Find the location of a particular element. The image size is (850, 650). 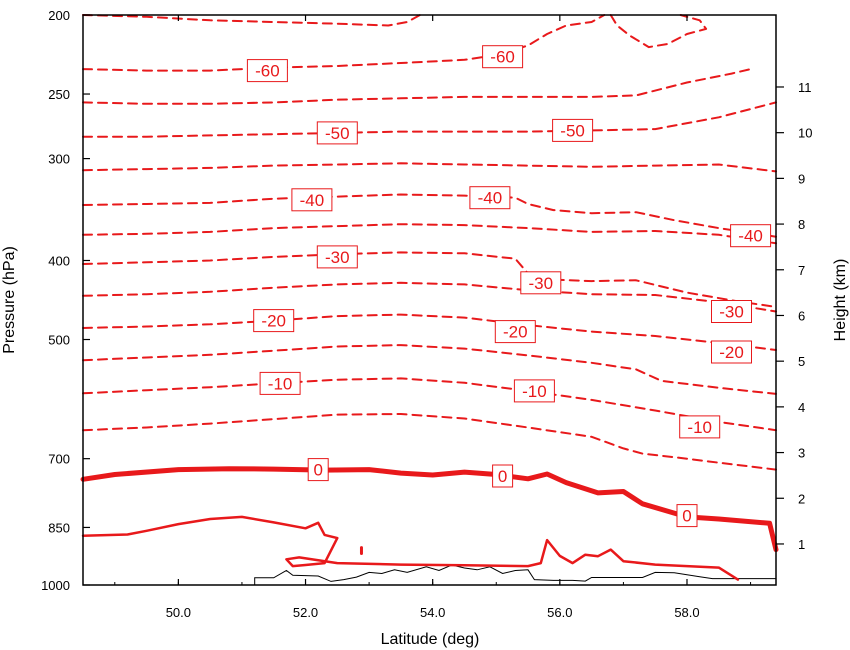

terrain-layer is located at coordinates (515, 574).